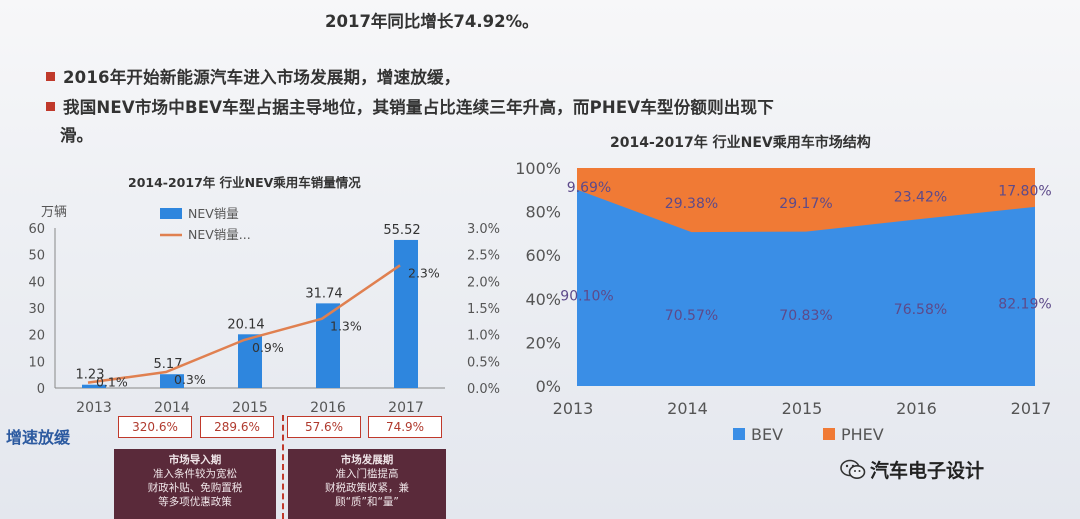  I want to click on legend-phev-label: PHEV, so click(862, 434).